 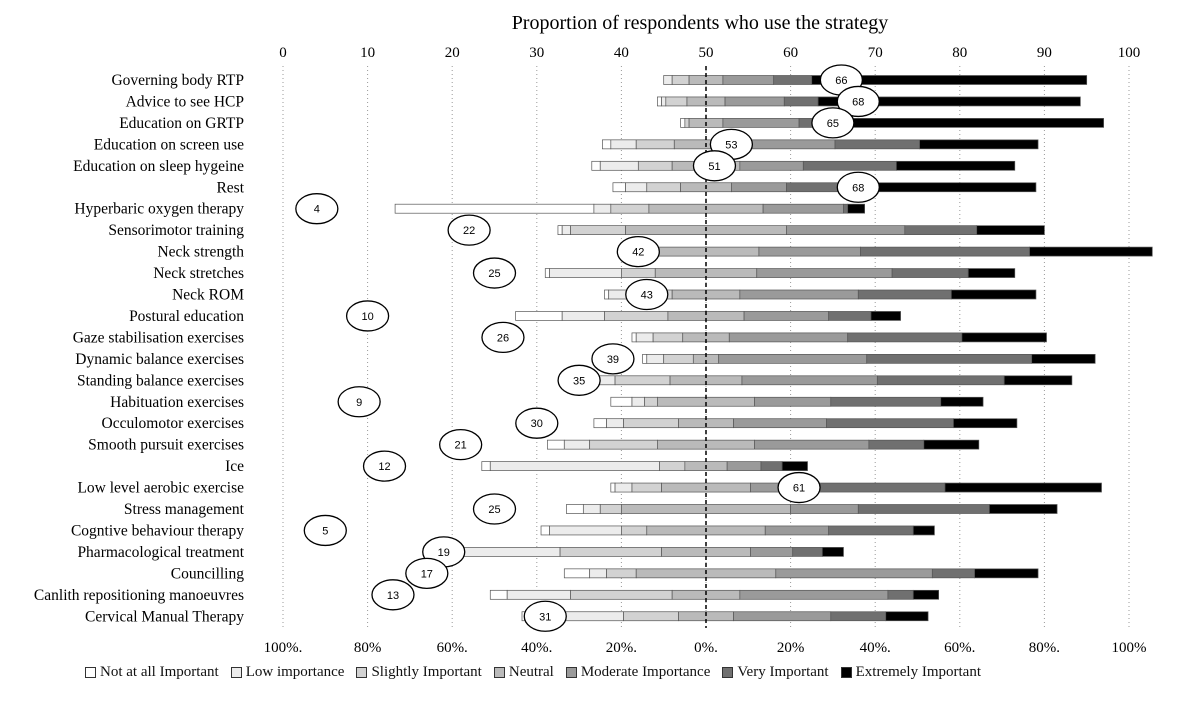 What do you see at coordinates (184, 509) in the screenshot?
I see `row-label: Stress management` at bounding box center [184, 509].